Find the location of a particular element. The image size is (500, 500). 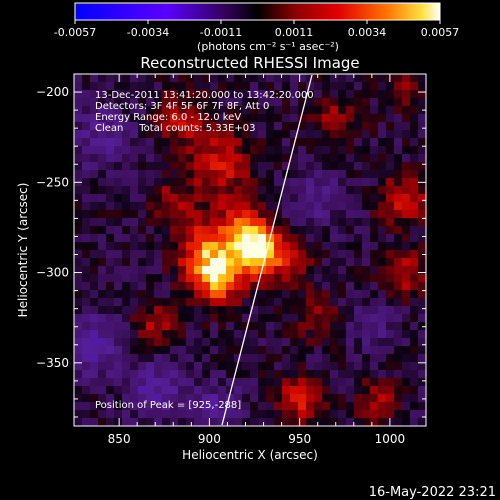

y-tick-label: −250 is located at coordinates (52, 182).